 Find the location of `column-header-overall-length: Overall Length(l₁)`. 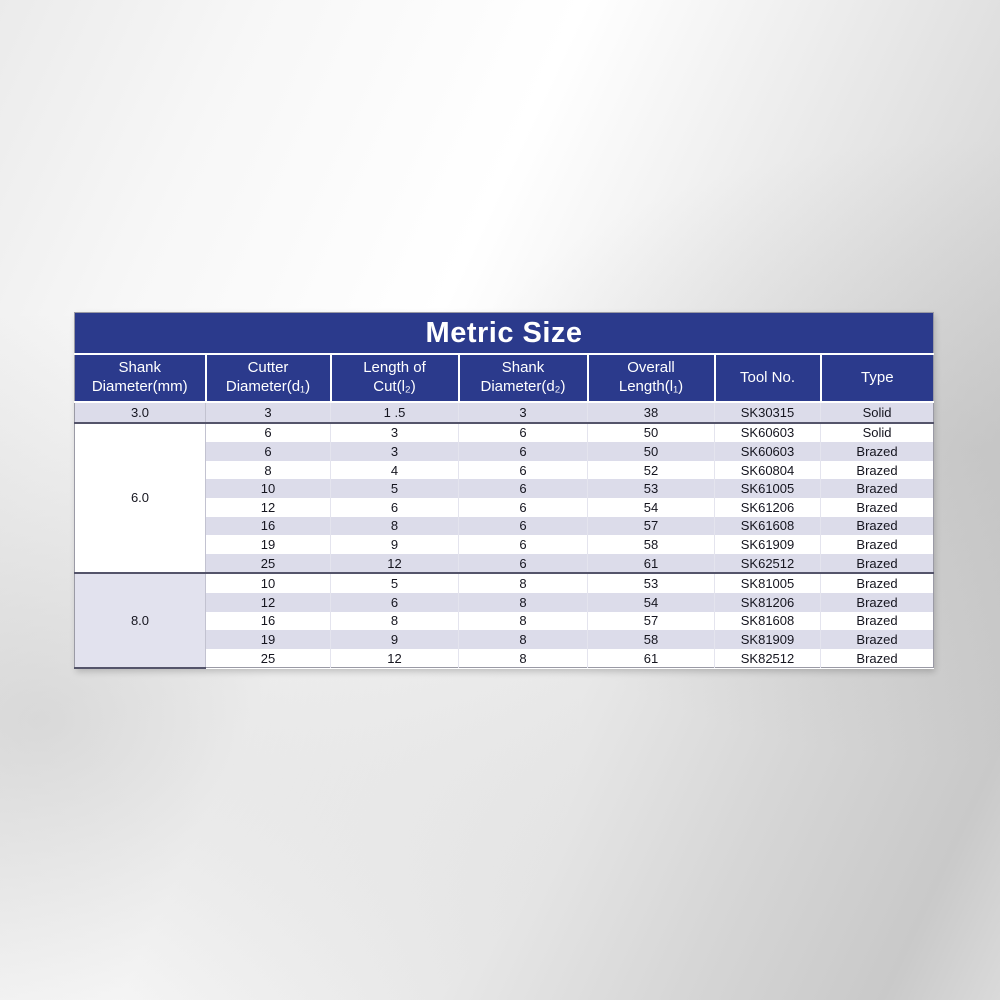

column-header-overall-length: Overall Length(l₁) is located at coordinates (650, 378).